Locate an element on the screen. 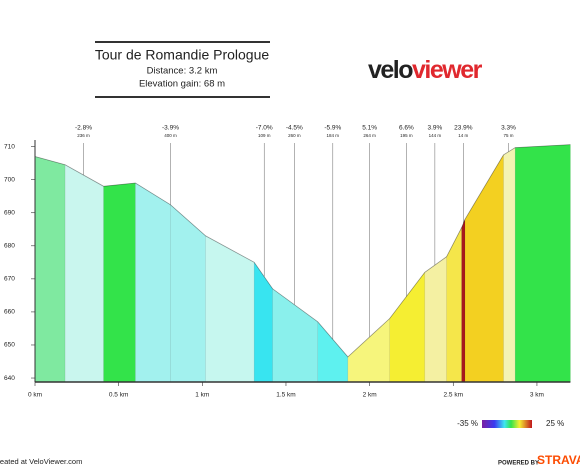 The image size is (580, 469). annotation-grade: 5.1% is located at coordinates (369, 128).